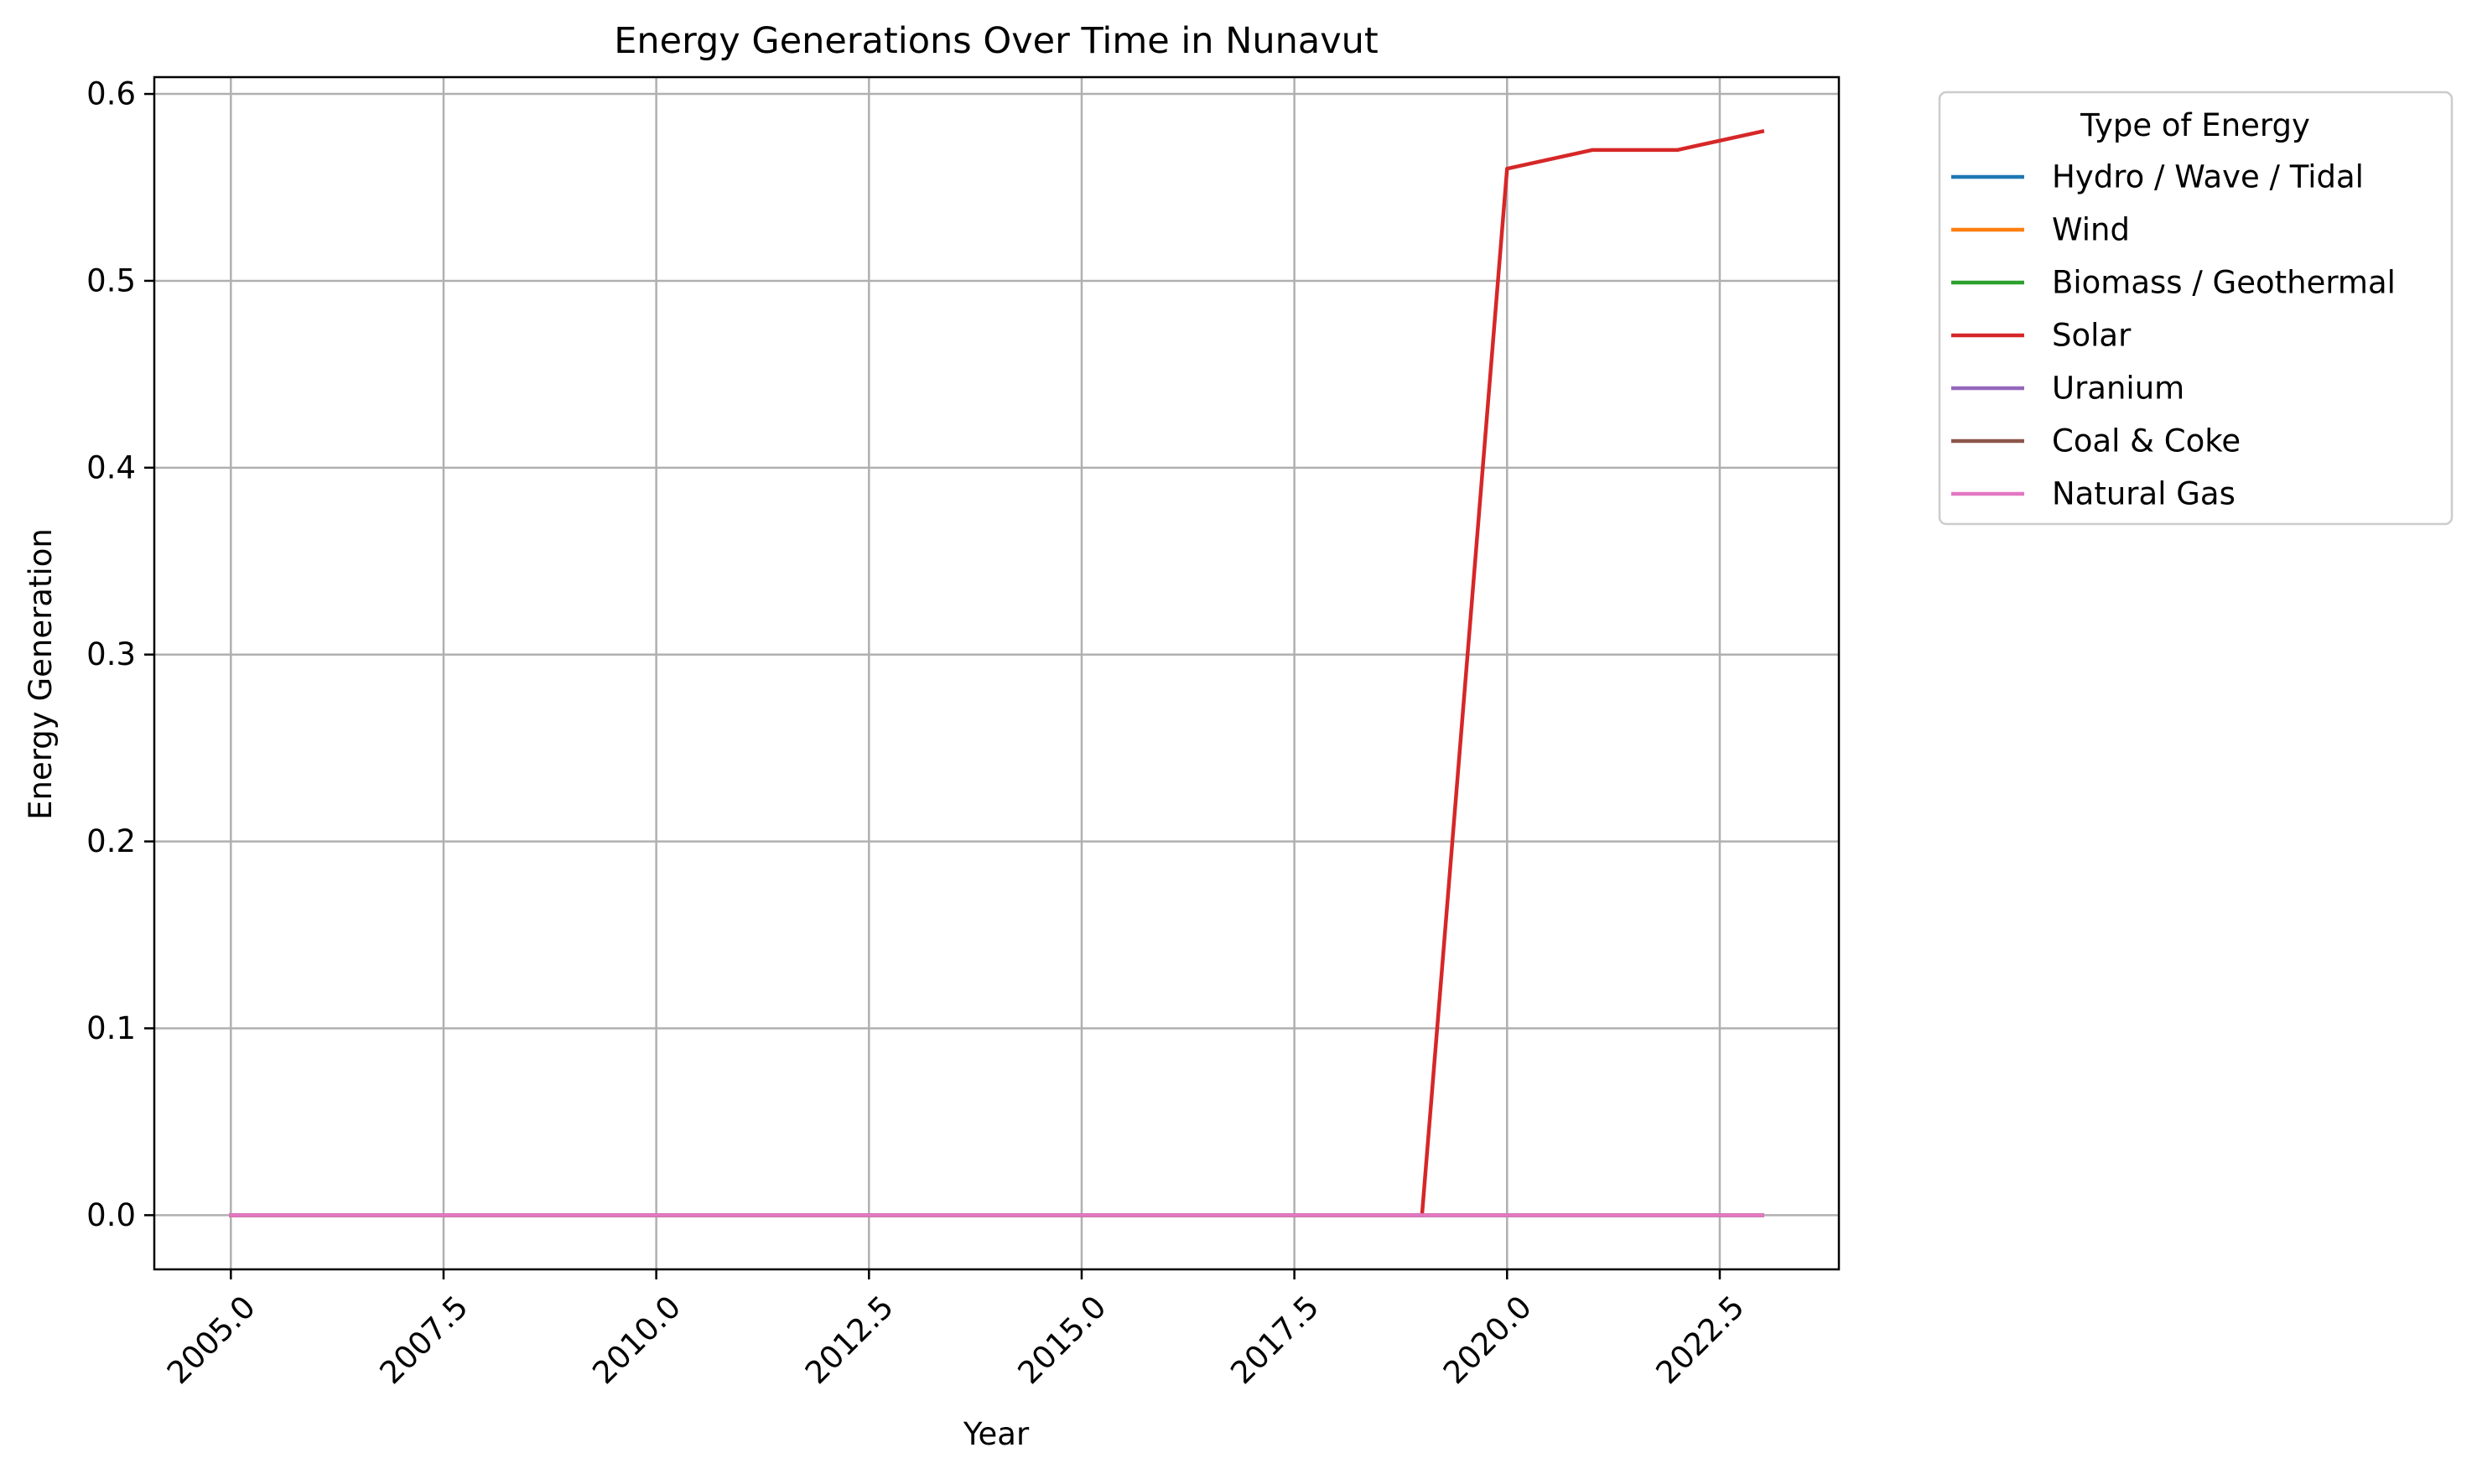 The width and height of the screenshot is (2477, 1484). I want to click on legend-item-uranium: Uranium, so click(2067, 389).